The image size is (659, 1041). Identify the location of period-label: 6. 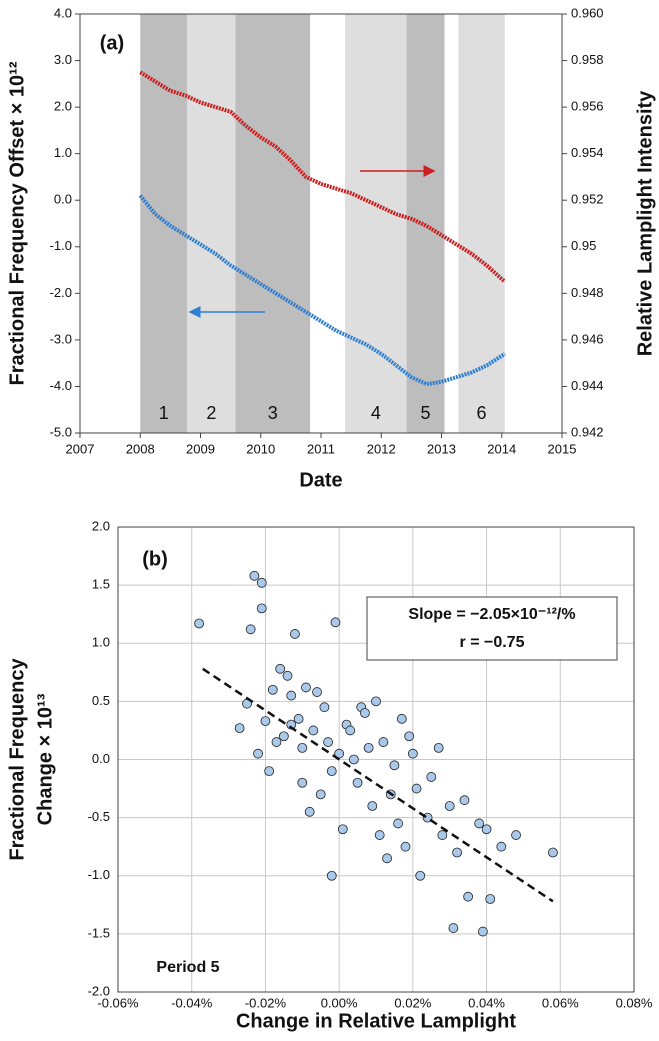
(482, 413).